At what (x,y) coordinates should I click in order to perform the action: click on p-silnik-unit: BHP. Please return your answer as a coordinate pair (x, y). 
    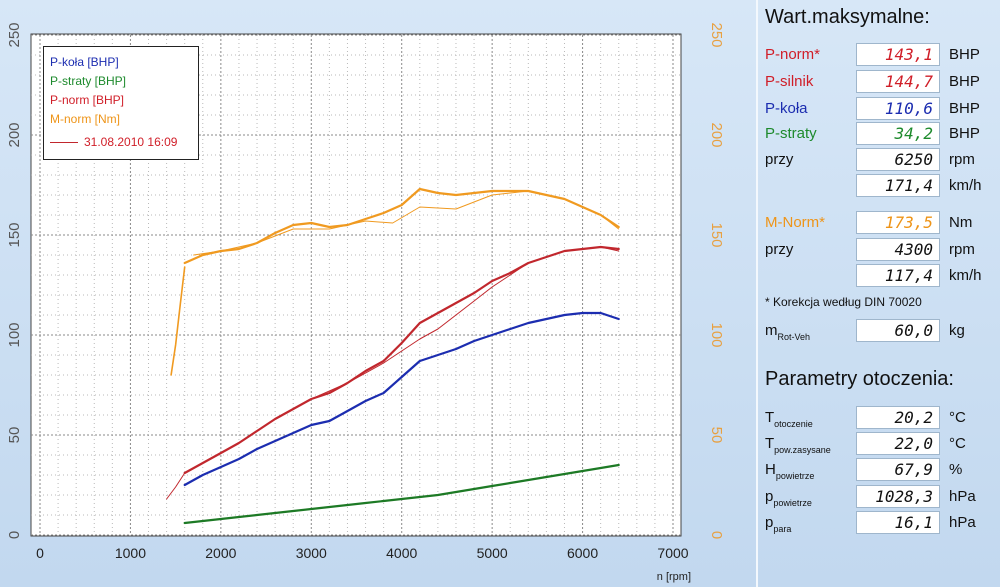
    Looking at the image, I should click on (964, 81).